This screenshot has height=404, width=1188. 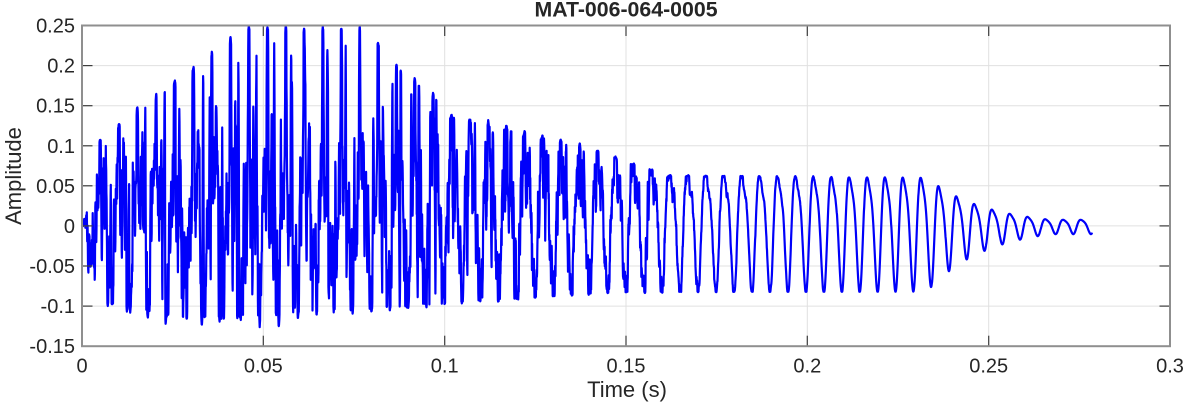 I want to click on svg-text: -0.05, so click(x=52, y=267).